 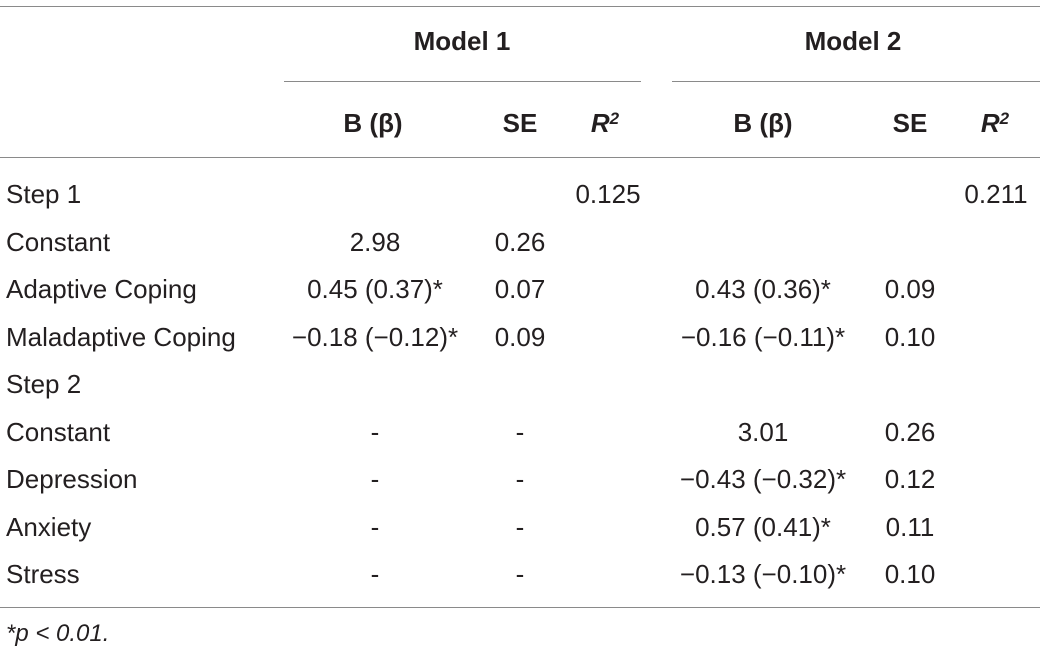 What do you see at coordinates (763, 337) in the screenshot?
I see `model-2-b-cell: −0.16 (−0.11)*` at bounding box center [763, 337].